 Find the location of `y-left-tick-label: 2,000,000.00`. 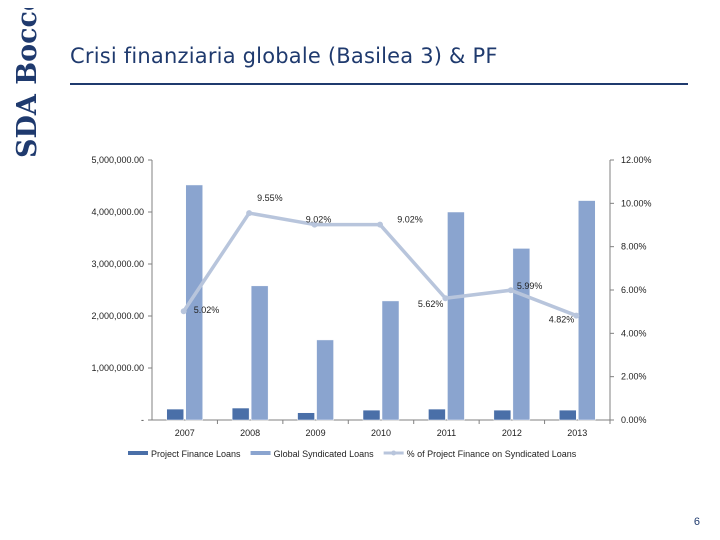

y-left-tick-label: 2,000,000.00 is located at coordinates (117, 316).